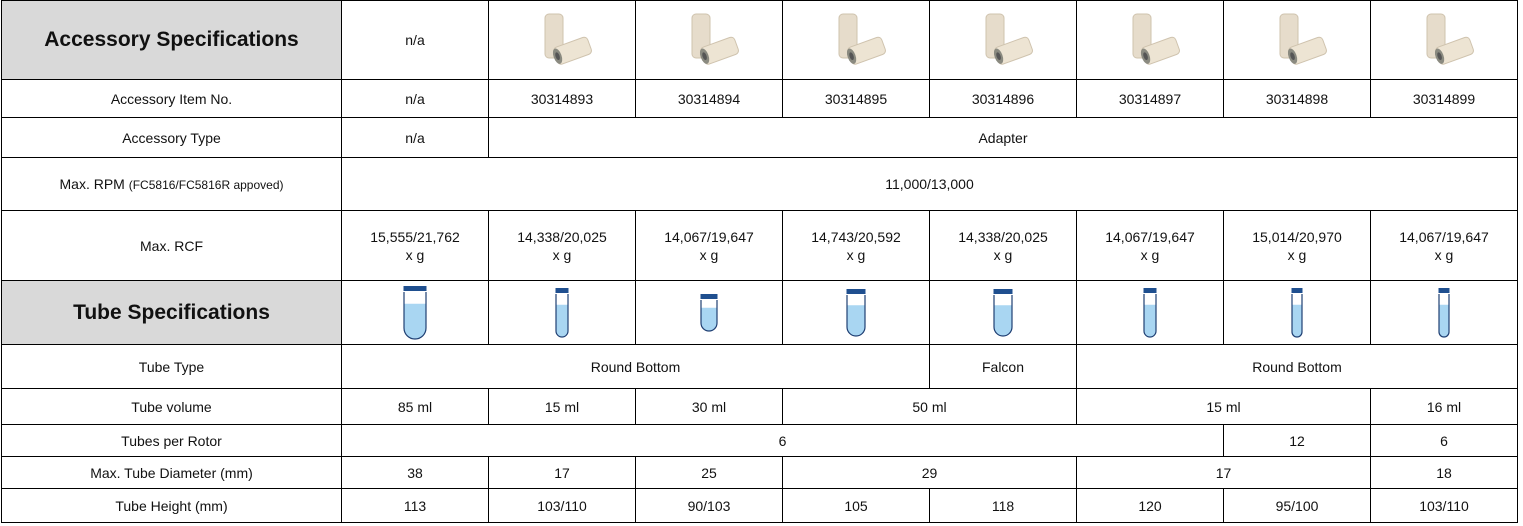  What do you see at coordinates (856, 98) in the screenshot?
I see `table-cell: 30314895` at bounding box center [856, 98].